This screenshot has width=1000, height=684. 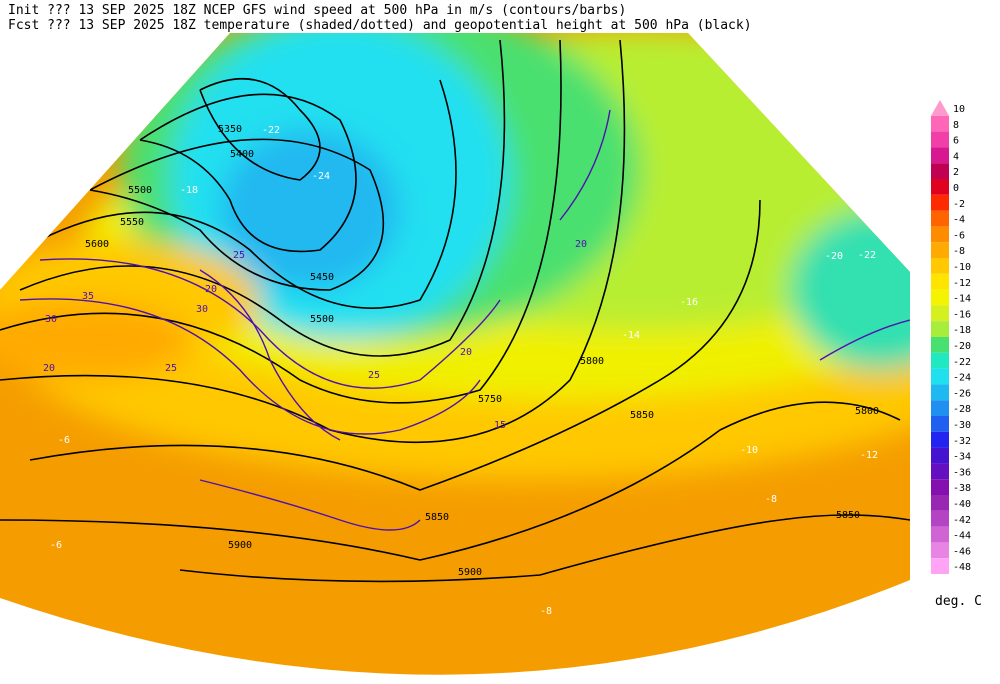 What do you see at coordinates (962, 314) in the screenshot?
I see `colorbar-label: -16` at bounding box center [962, 314].